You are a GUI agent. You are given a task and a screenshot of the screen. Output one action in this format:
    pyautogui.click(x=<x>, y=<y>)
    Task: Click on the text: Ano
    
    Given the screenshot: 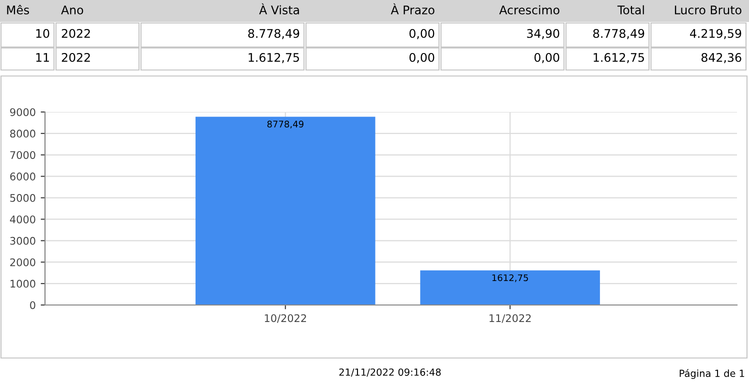 What is the action you would take?
    pyautogui.click(x=72, y=10)
    